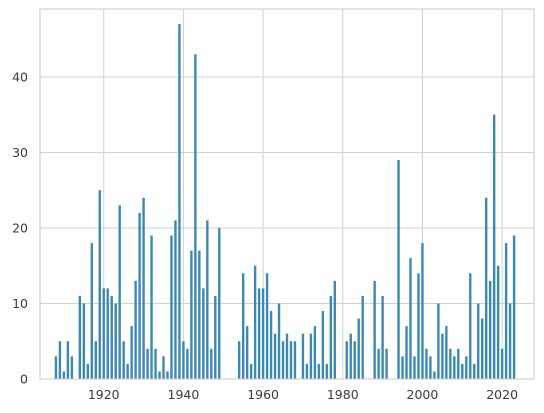  Describe the element at coordinates (107, 333) in the screenshot. I see `bar-1921` at that location.